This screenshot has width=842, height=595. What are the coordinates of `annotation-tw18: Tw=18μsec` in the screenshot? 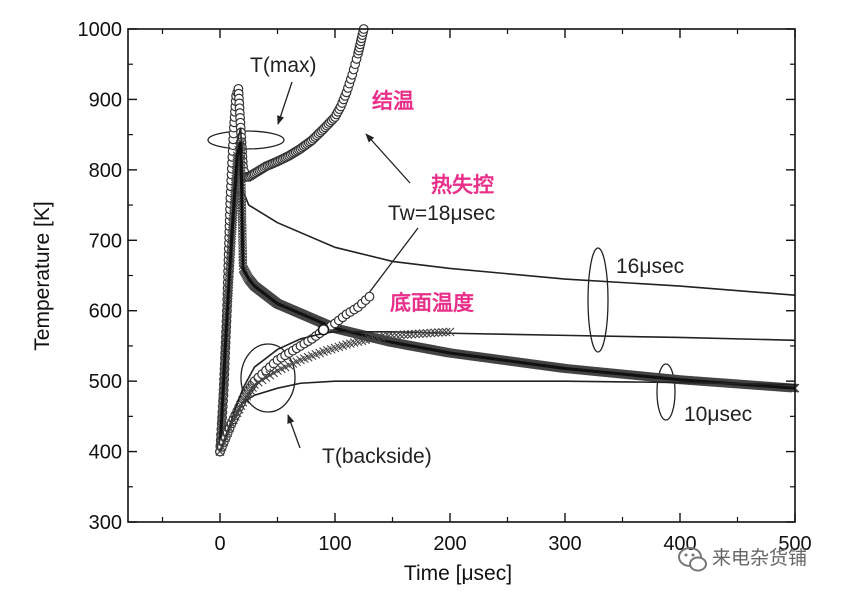 It's located at (441, 213).